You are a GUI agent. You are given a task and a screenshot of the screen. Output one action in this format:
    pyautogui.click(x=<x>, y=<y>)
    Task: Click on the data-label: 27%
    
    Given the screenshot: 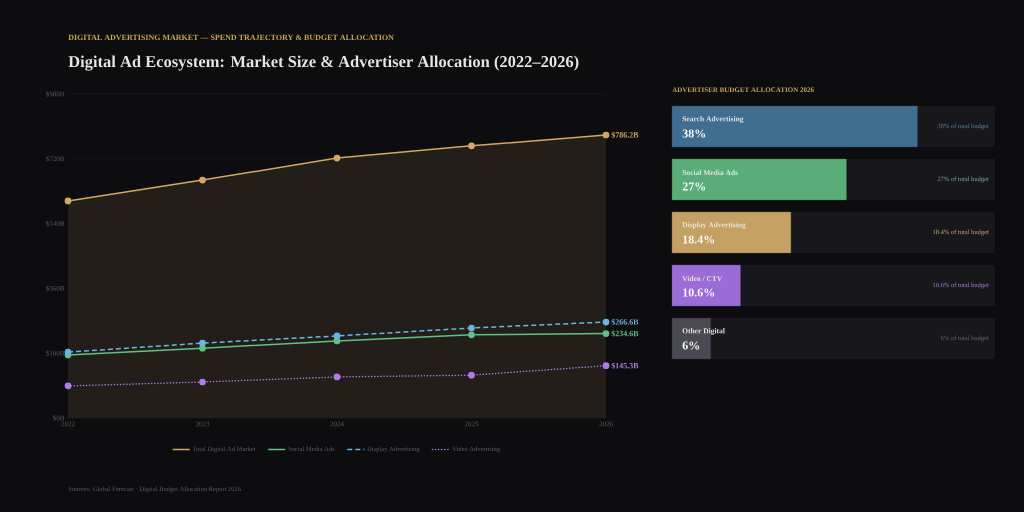 What is the action you would take?
    pyautogui.click(x=694, y=186)
    